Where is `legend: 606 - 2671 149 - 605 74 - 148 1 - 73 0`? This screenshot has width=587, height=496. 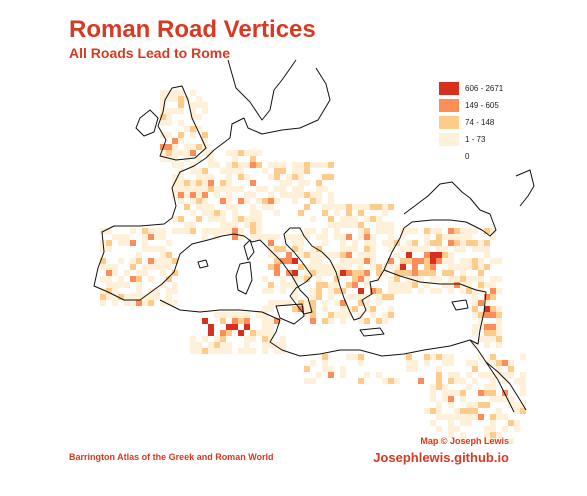 legend: 606 - 2671 149 - 605 74 - 148 1 - 73 0 is located at coordinates (471, 122).